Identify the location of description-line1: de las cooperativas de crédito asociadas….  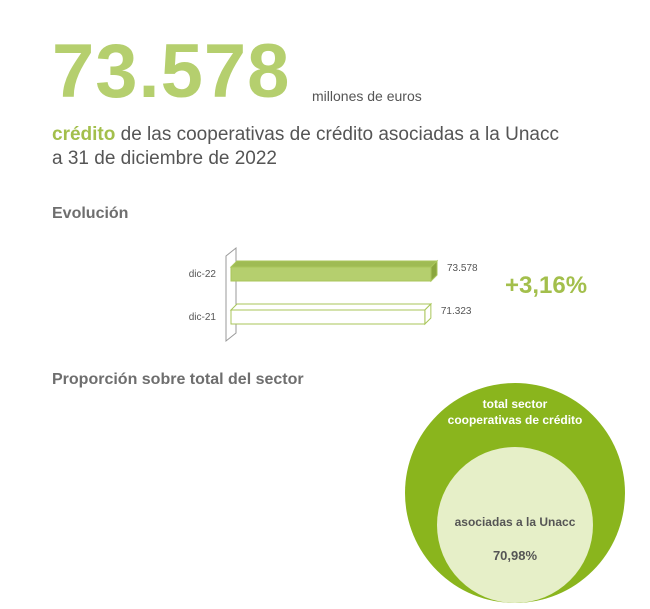
(337, 134).